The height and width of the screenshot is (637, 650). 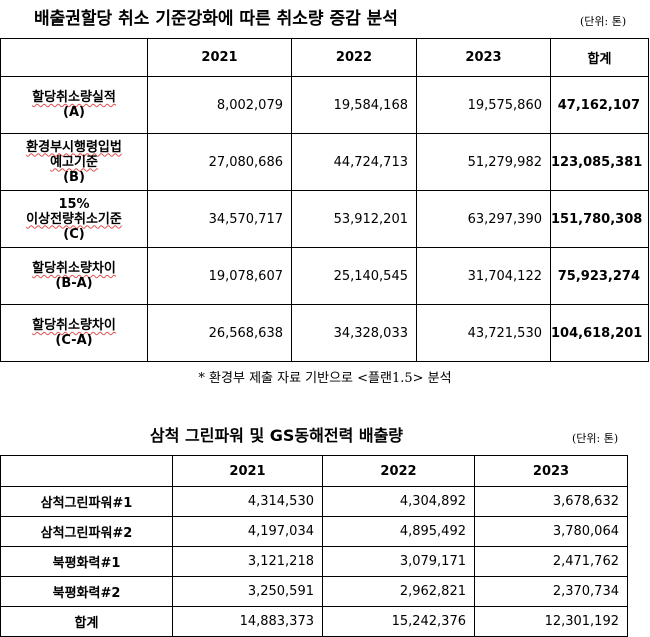 What do you see at coordinates (398, 591) in the screenshot?
I see `cell-value: 2,962,821` at bounding box center [398, 591].